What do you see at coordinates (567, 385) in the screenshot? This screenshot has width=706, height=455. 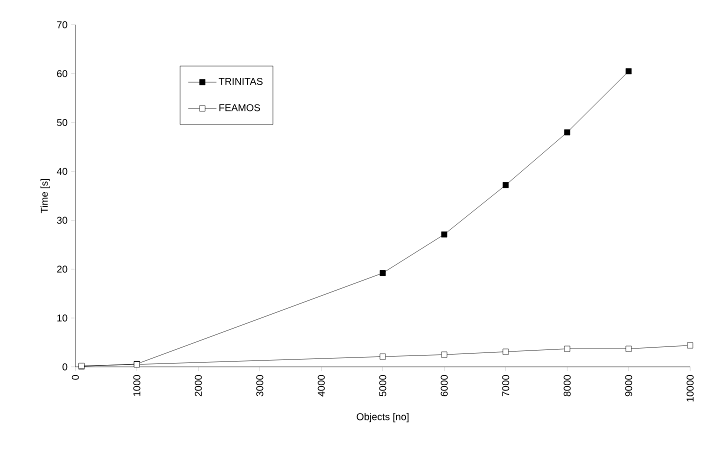 I see `x-tick-label: 8000` at bounding box center [567, 385].